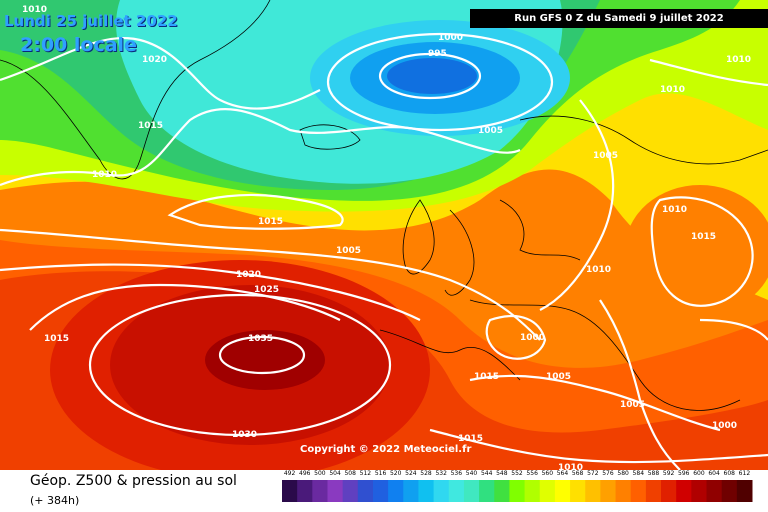 This screenshot has width=768, height=512. What do you see at coordinates (365, 473) in the screenshot?
I see `scale-tick-label: 512` at bounding box center [365, 473].